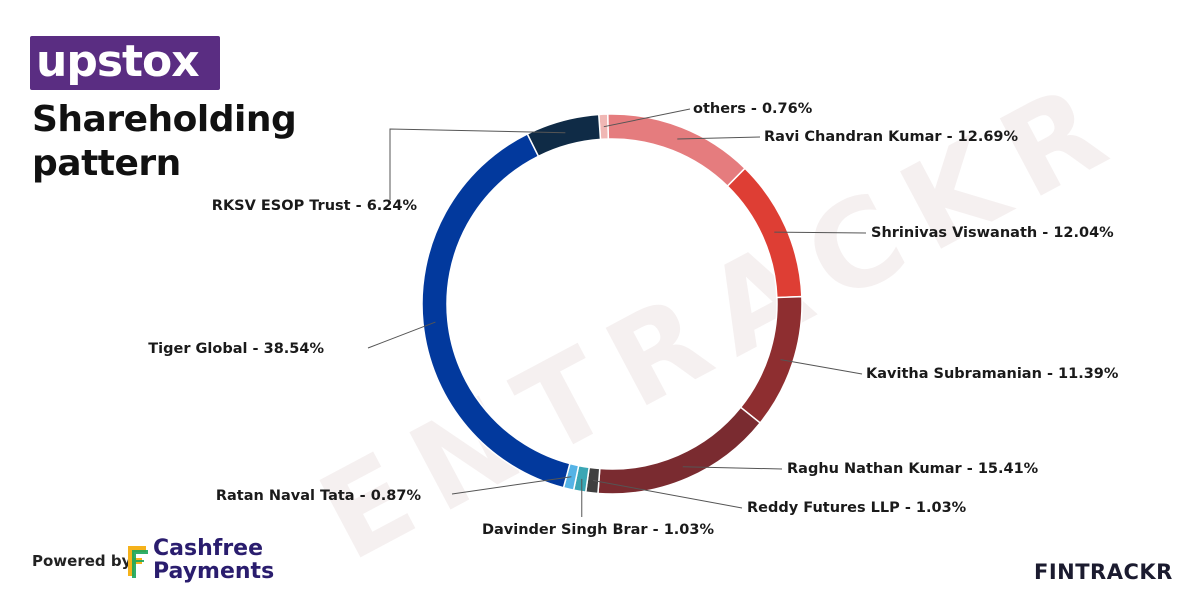 Image resolution: width=1200 pixels, height=600 pixels. Describe the element at coordinates (496, 310) in the screenshot. I see `slice-tiger-global` at that location.